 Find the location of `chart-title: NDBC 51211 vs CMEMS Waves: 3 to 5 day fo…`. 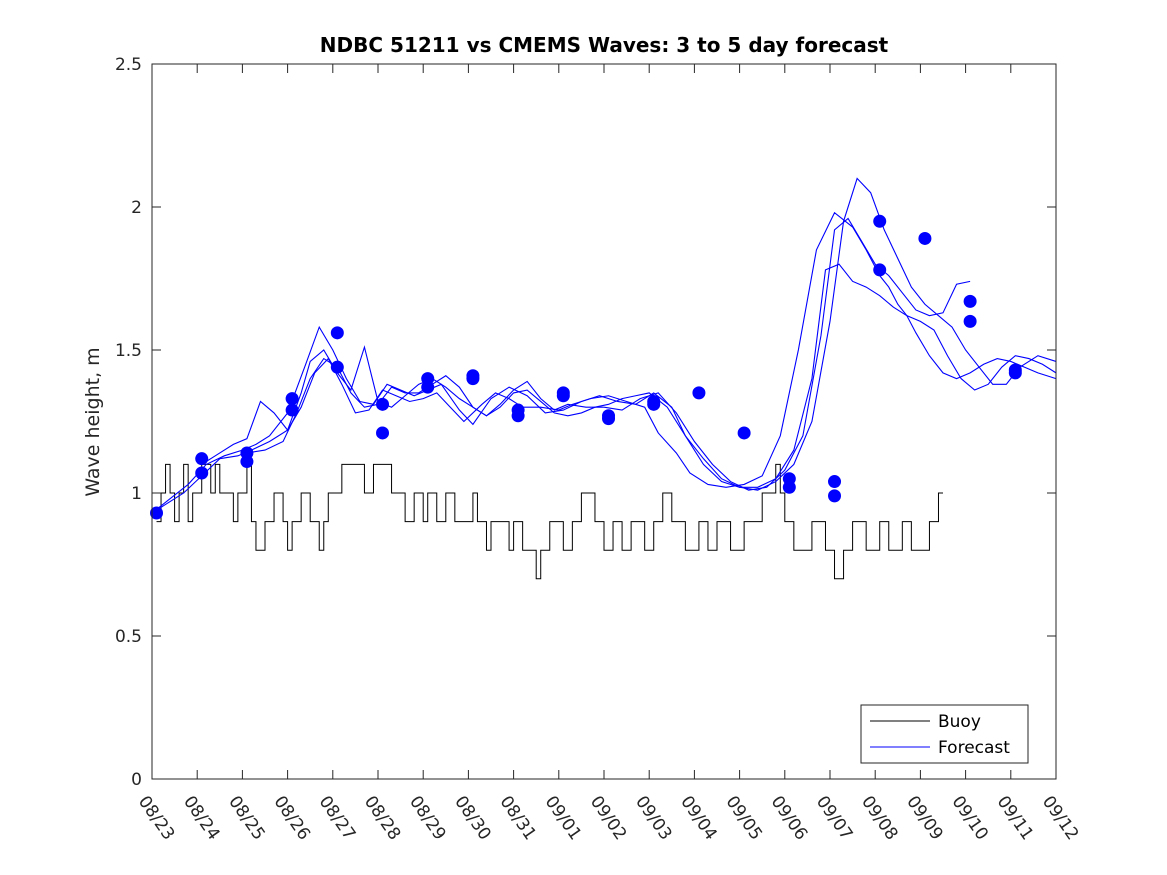

chart-title: NDBC 51211 vs CMEMS Waves: 3 to 5 day fo… is located at coordinates (604, 45).